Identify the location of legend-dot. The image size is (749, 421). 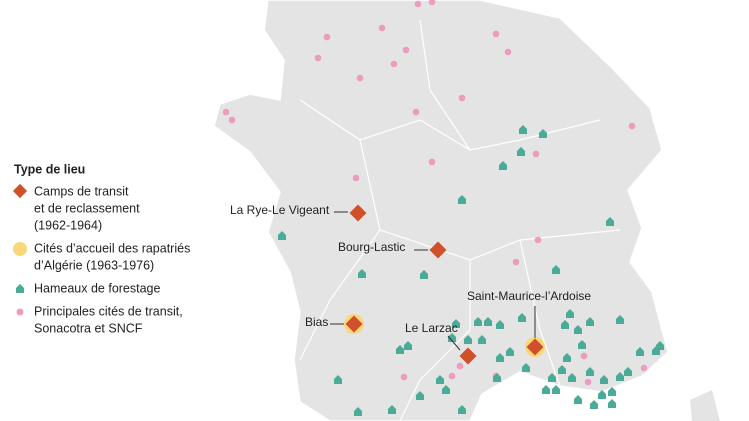
(20, 312).